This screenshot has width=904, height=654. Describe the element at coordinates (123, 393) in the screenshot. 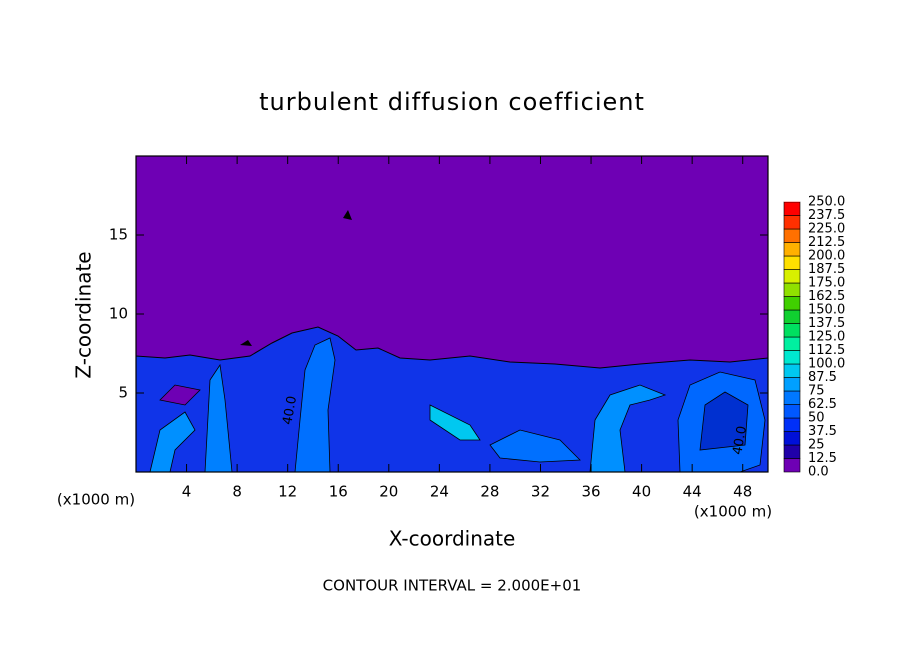

I see `y-tick-label: 5` at that location.